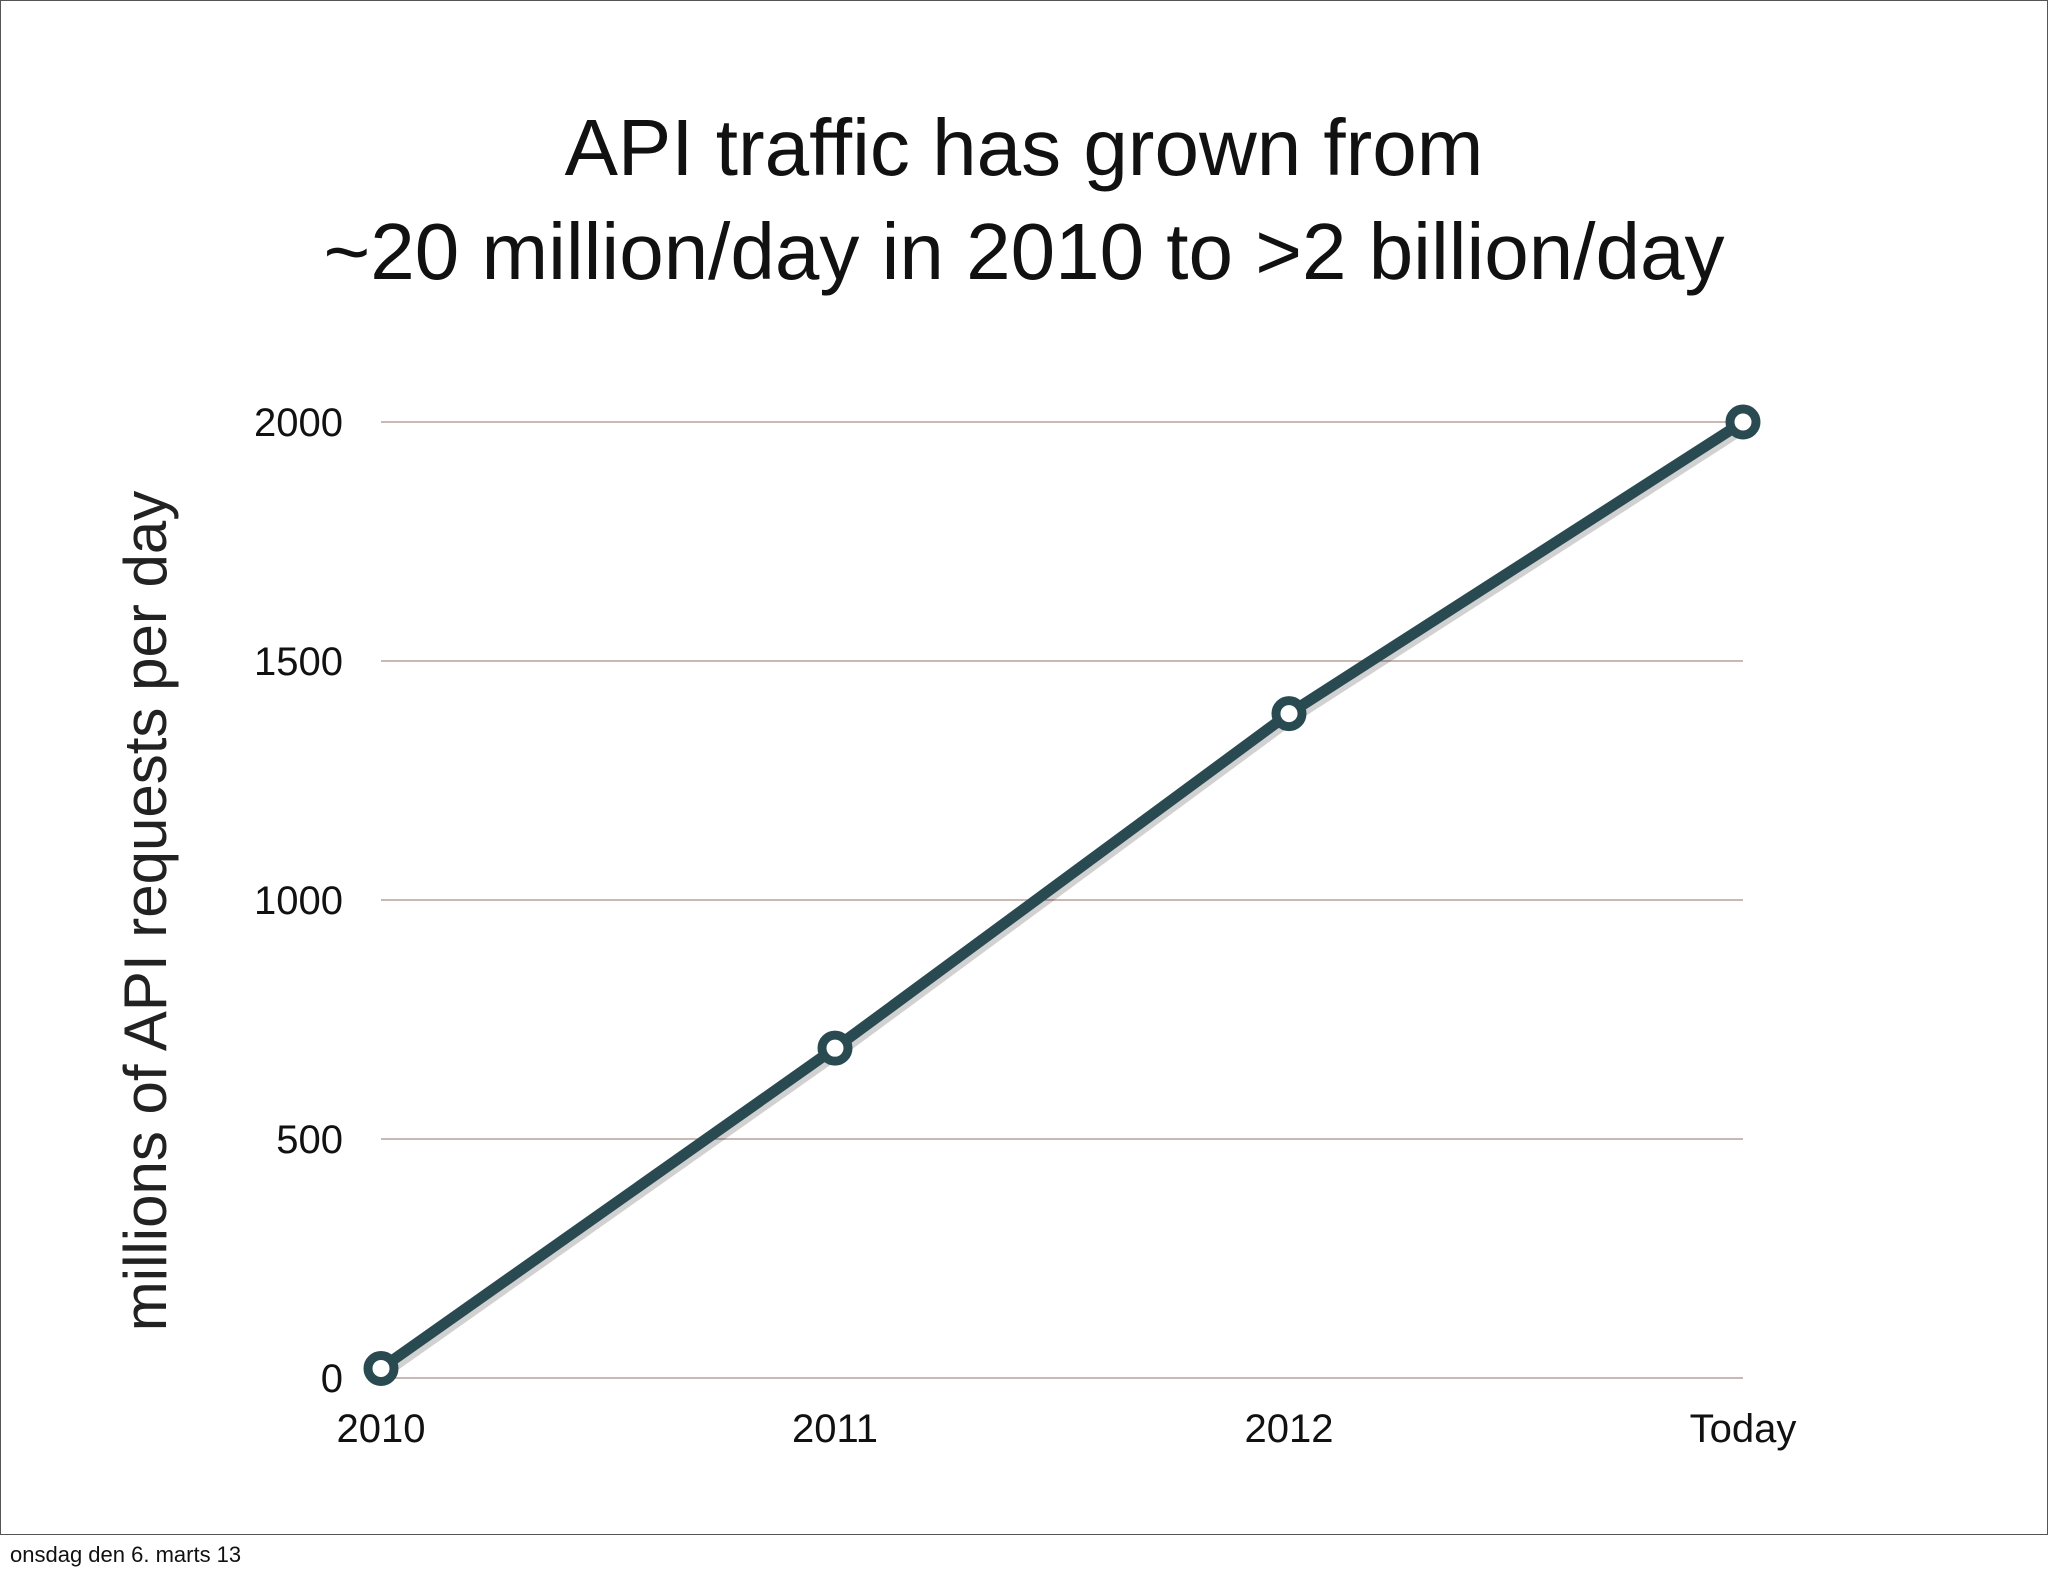  Describe the element at coordinates (1289, 1429) in the screenshot. I see `x-tick-label: 2012` at that location.